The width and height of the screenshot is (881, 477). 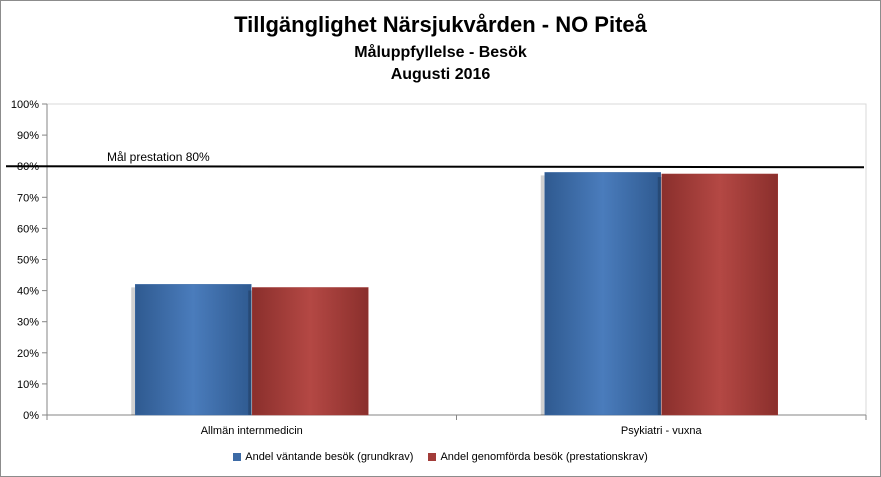 What do you see at coordinates (252, 431) in the screenshot?
I see `x-category-label: Allmän internmedicin` at bounding box center [252, 431].